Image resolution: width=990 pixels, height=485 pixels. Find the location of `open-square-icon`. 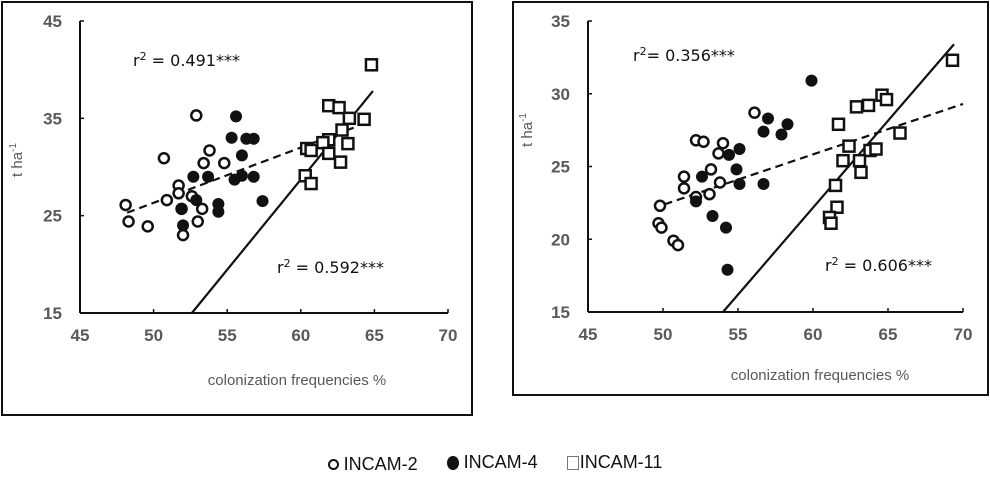

open-square-icon is located at coordinates (572, 462).